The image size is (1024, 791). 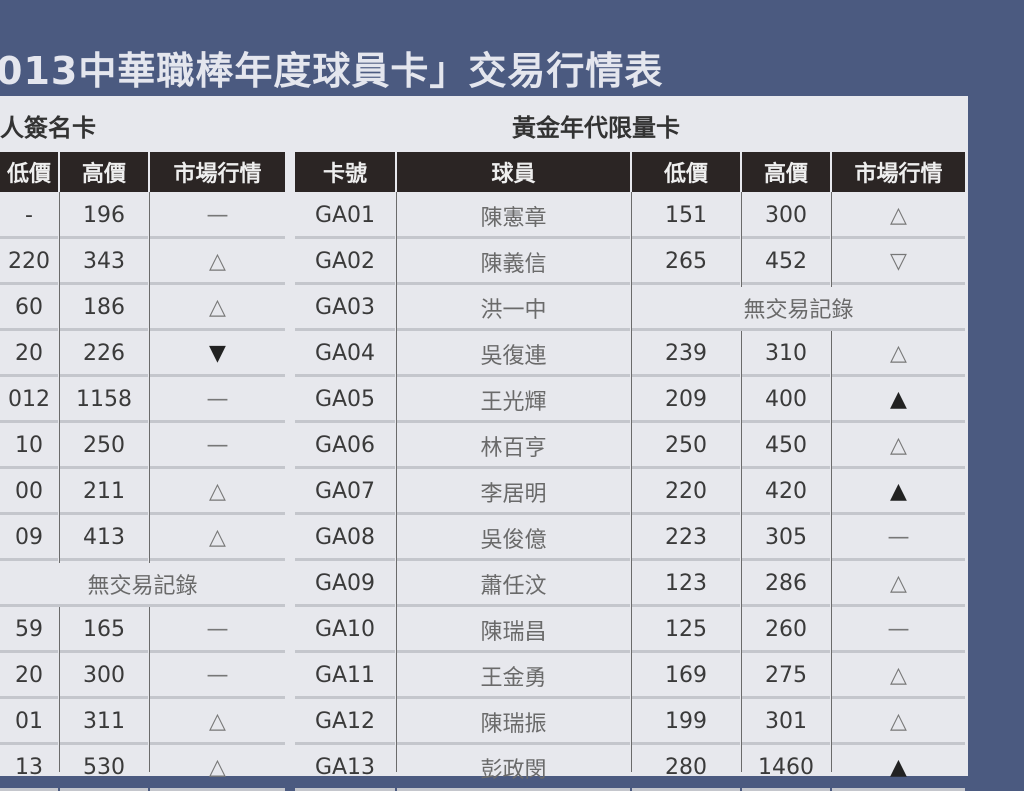 I want to click on player-name-cell: 吳復連, so click(x=513, y=355).